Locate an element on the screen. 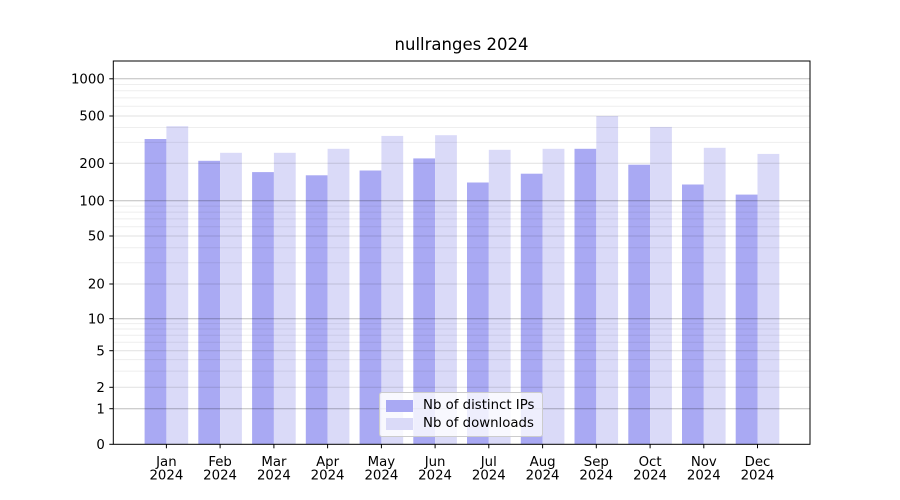 Image resolution: width=900 pixels, height=500 pixels. bar-distinct-ips-jan is located at coordinates (155, 292).